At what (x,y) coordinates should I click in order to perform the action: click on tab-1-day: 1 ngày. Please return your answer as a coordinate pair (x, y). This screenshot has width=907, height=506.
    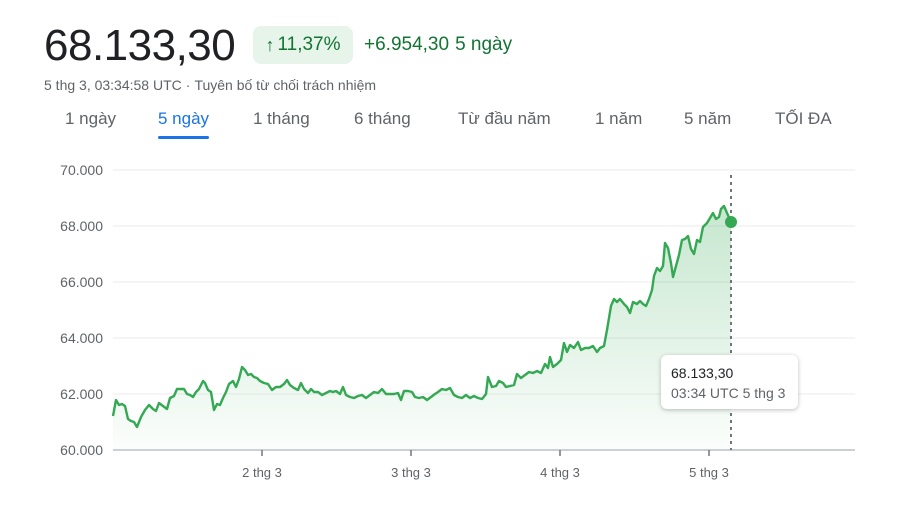
    Looking at the image, I should click on (91, 118).